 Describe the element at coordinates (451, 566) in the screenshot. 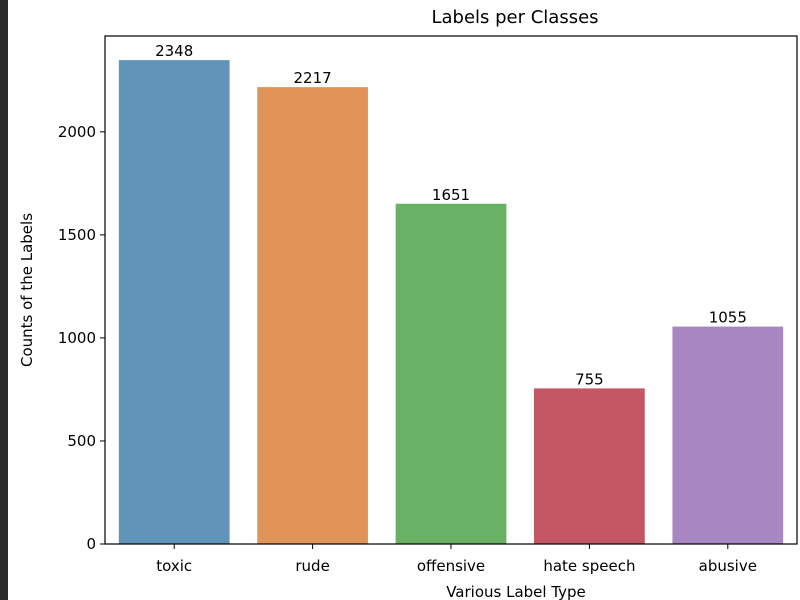

I see `x-tick-label: offensive` at that location.